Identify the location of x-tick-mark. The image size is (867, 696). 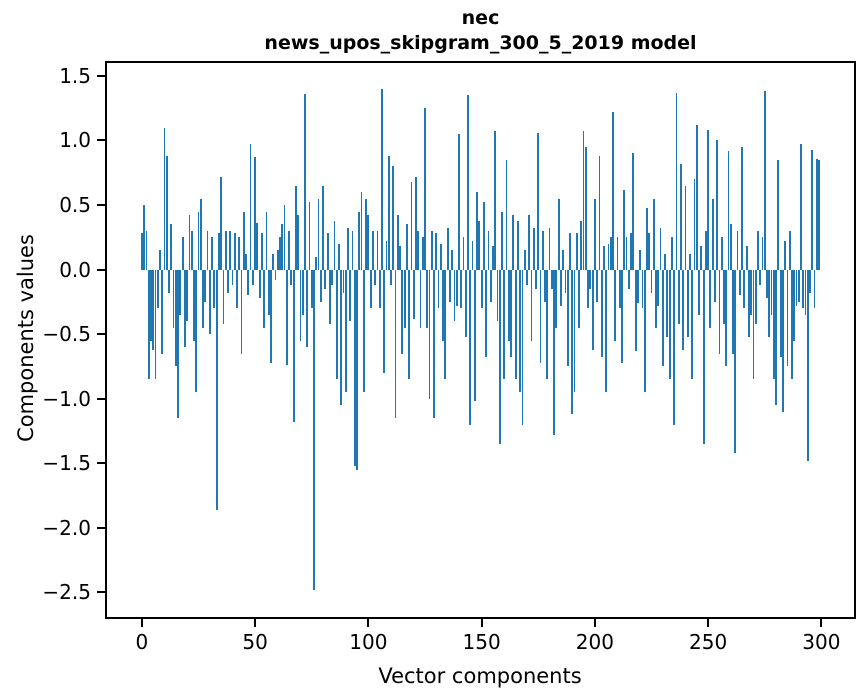
(141, 623).